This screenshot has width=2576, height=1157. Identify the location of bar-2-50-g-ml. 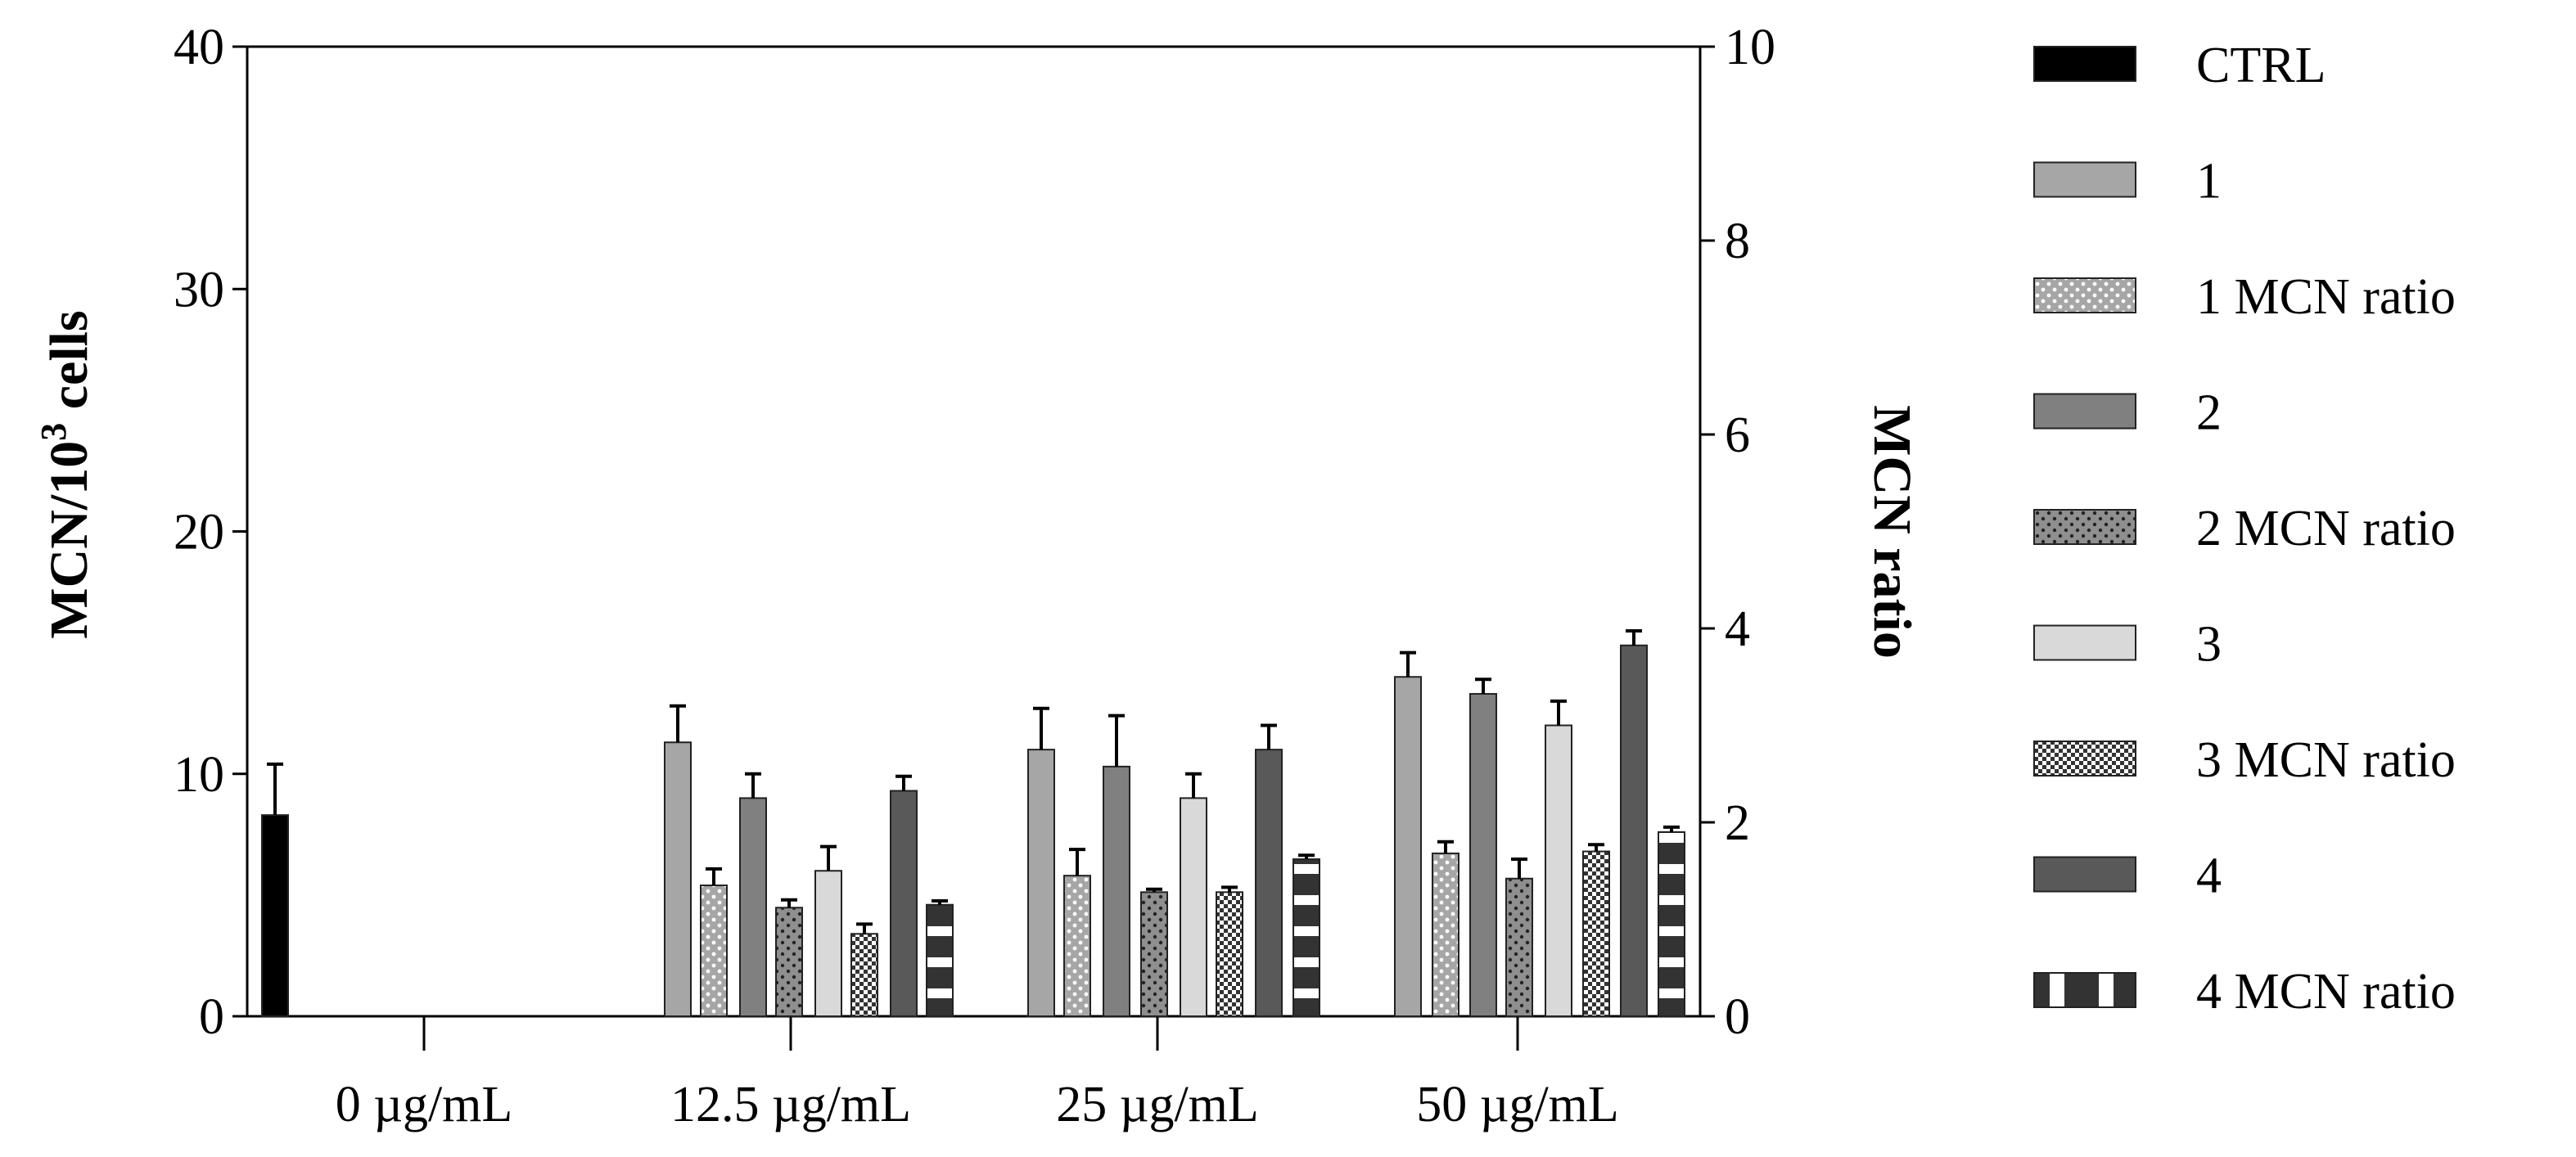
(1483, 854).